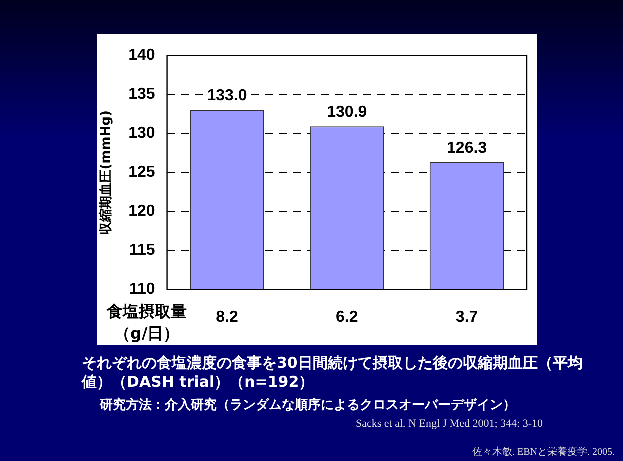  I want to click on text: Sacks et al. N Engl J Med 2001; 344: 3-10, so click(449, 424).